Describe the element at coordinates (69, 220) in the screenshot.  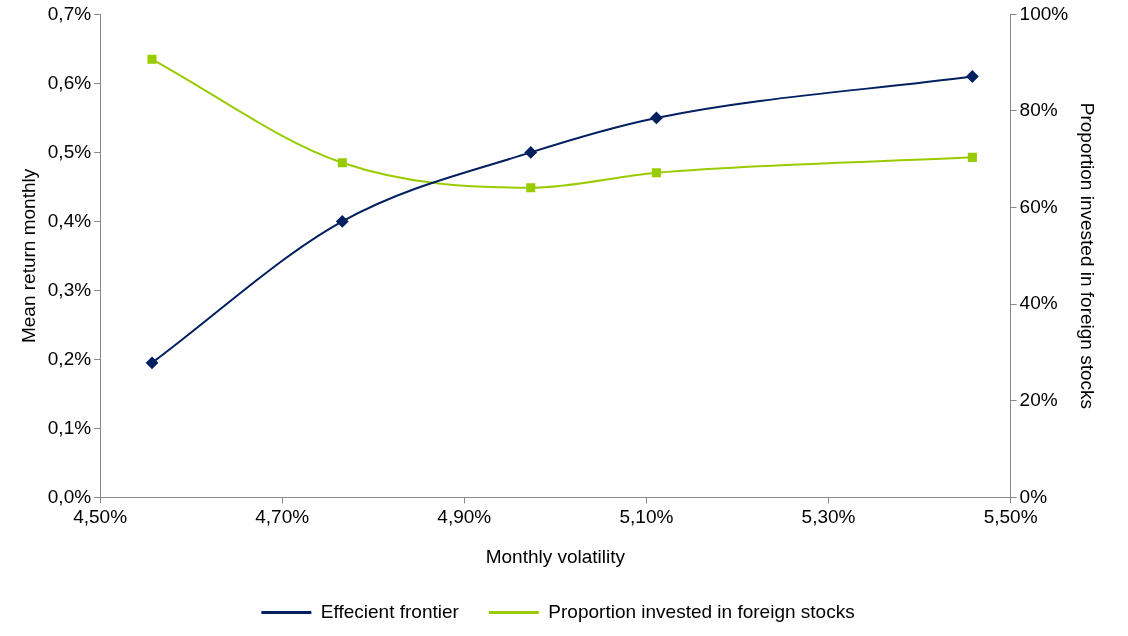
I see `y-tick-label: 0,4%` at that location.